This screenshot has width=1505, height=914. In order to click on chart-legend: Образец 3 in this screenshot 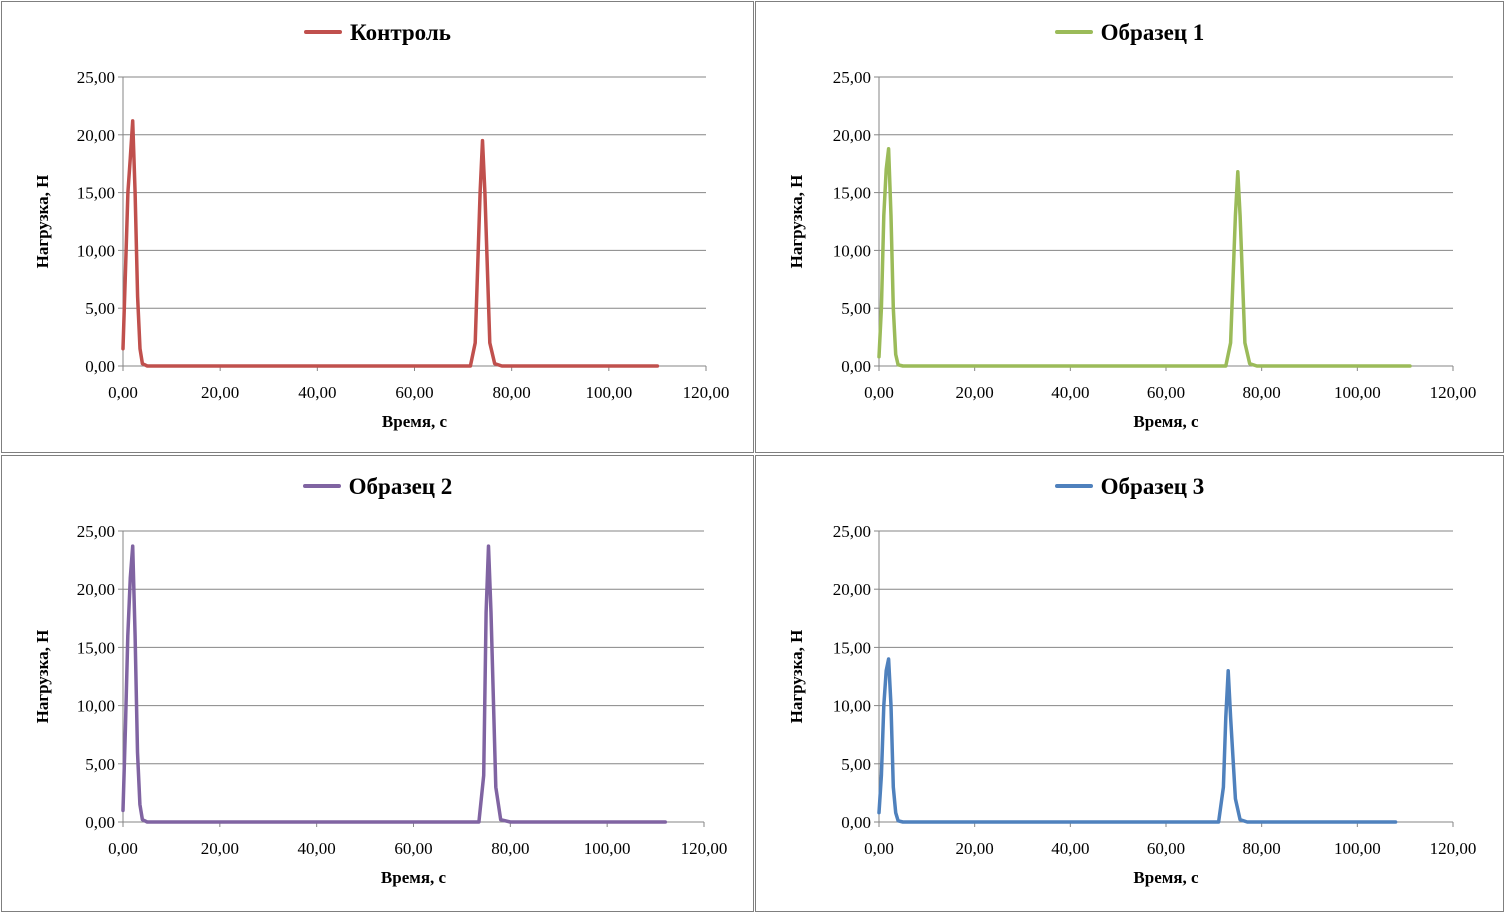, I will do `click(1129, 487)`.